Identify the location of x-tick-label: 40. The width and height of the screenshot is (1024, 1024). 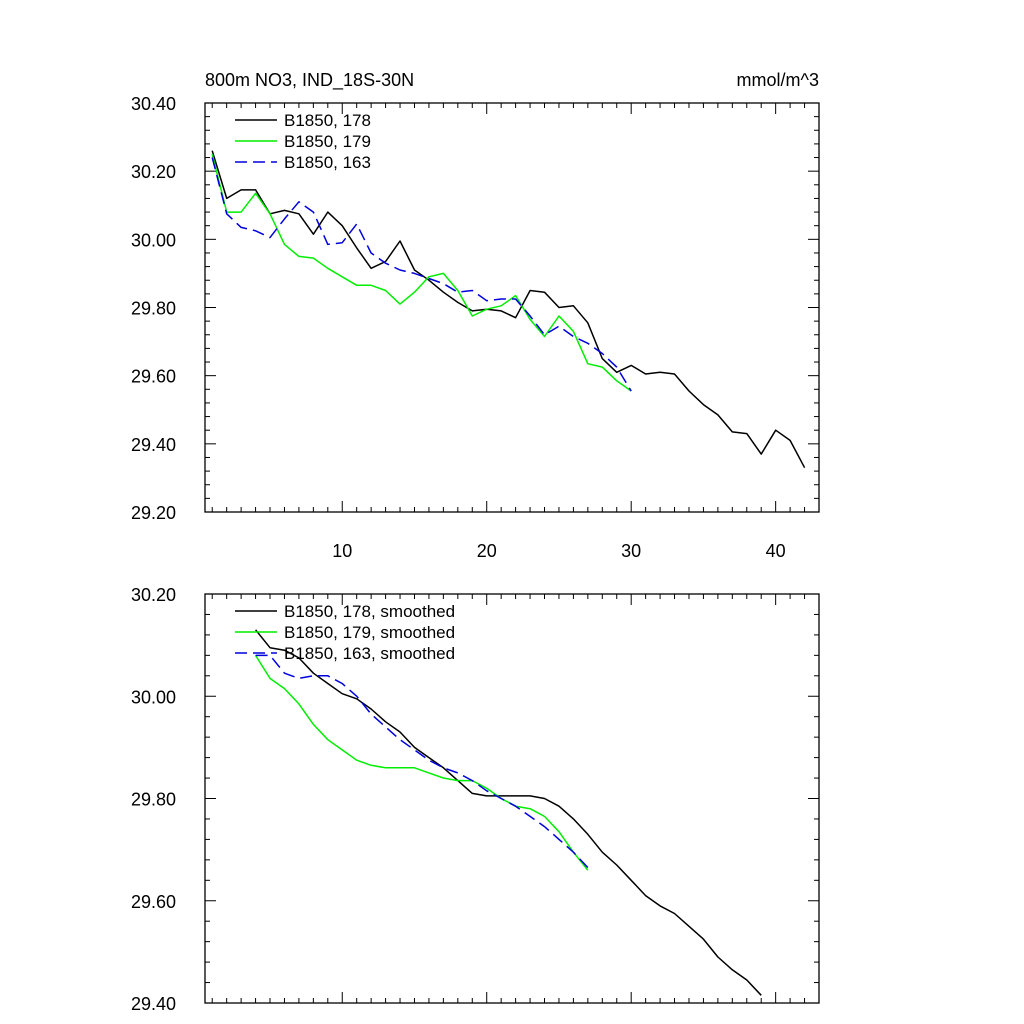
(776, 551).